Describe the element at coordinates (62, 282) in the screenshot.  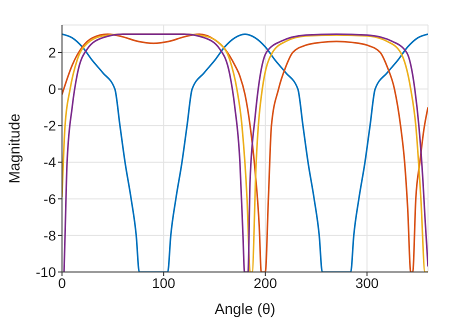
I see `x-tick-label: 0` at that location.